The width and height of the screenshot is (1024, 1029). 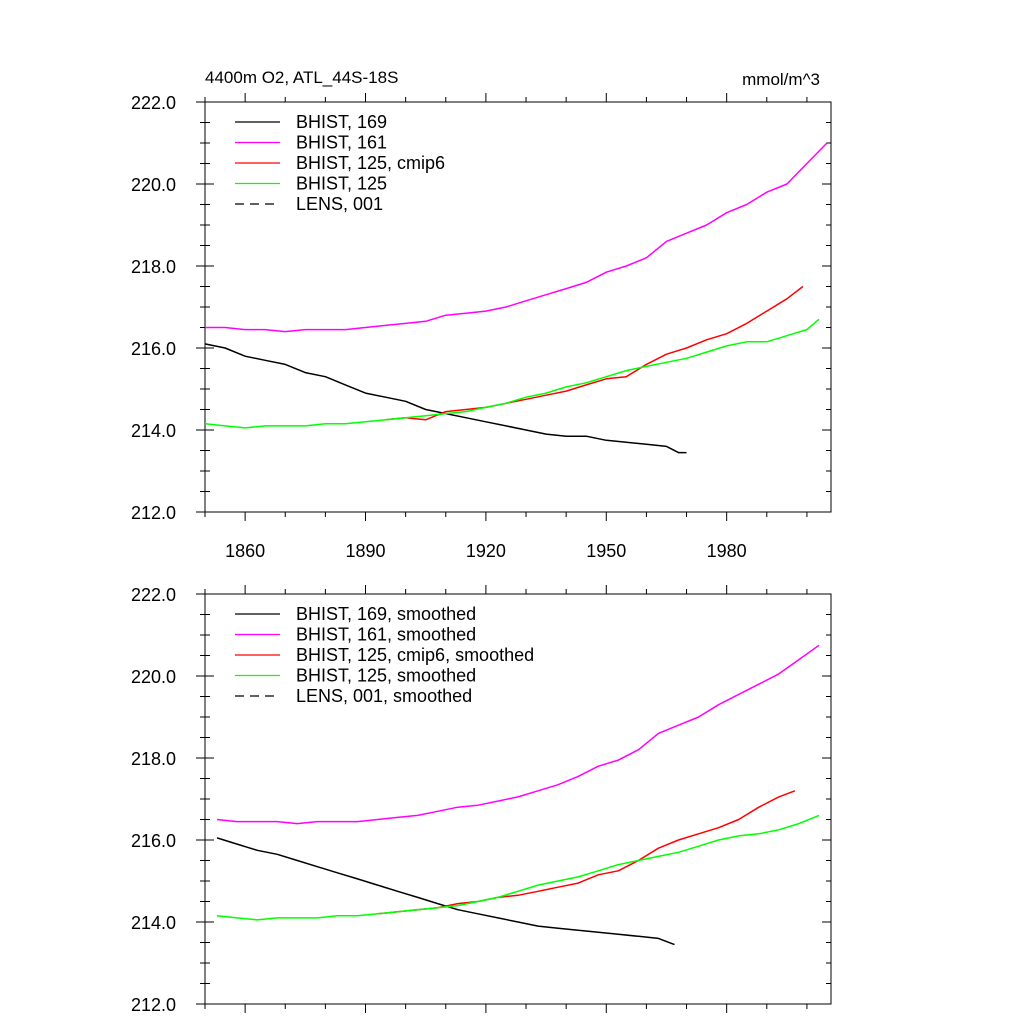 What do you see at coordinates (386, 676) in the screenshot?
I see `bottom-legend-label: BHIST, 125, smoothed` at bounding box center [386, 676].